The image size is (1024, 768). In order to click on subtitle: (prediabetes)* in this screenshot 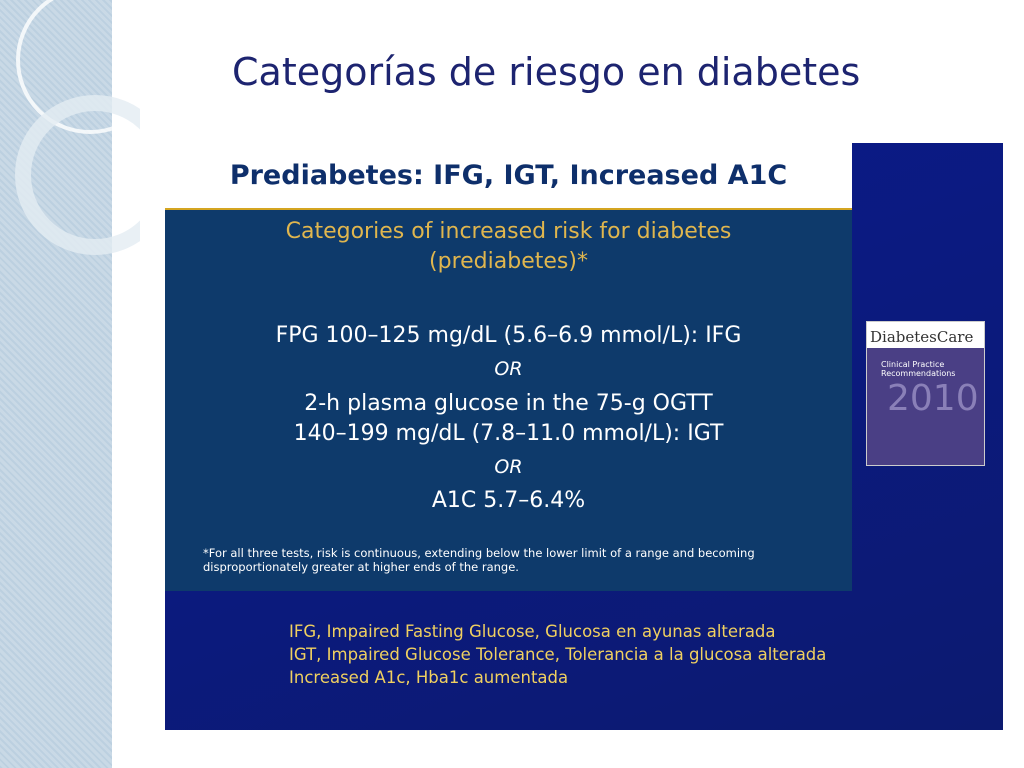, I will do `click(508, 261)`.